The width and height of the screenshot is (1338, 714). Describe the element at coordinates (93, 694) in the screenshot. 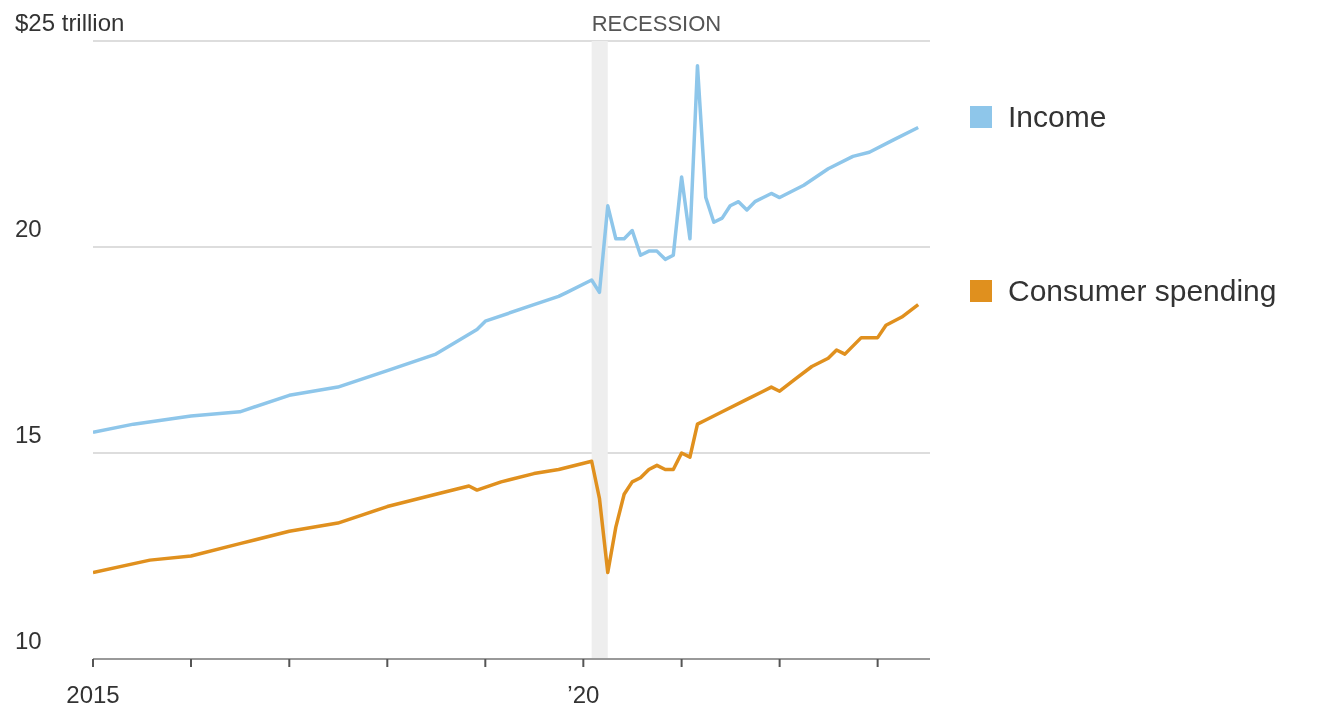

I see `x-tick-label: 2015` at that location.